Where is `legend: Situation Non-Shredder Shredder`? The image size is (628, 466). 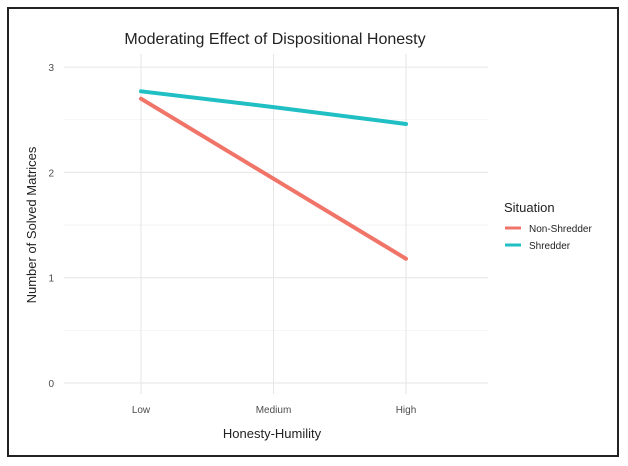 legend: Situation Non-Shredder Shredder is located at coordinates (548, 226).